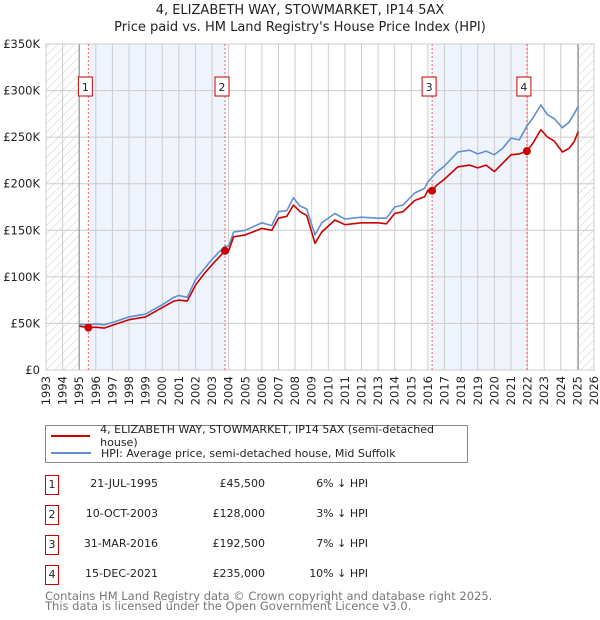  What do you see at coordinates (63, 390) in the screenshot?
I see `x-tick-label: 1994` at bounding box center [63, 390].